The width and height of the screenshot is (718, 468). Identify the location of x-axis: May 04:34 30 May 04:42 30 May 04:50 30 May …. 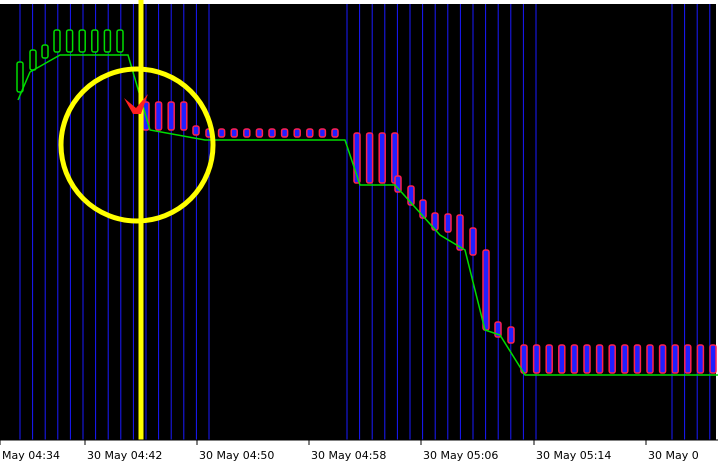
(359, 453).